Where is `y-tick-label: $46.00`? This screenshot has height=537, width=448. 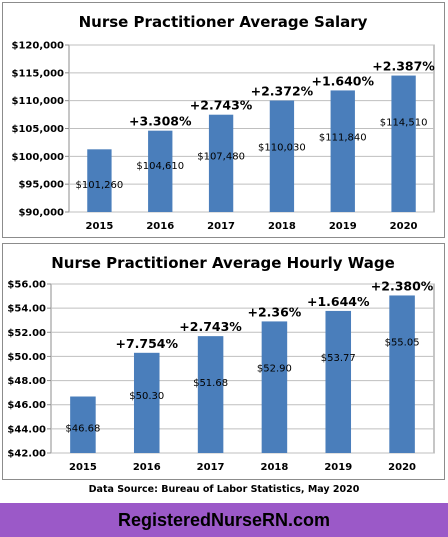 y-tick-label: $46.00 is located at coordinates (26, 405).